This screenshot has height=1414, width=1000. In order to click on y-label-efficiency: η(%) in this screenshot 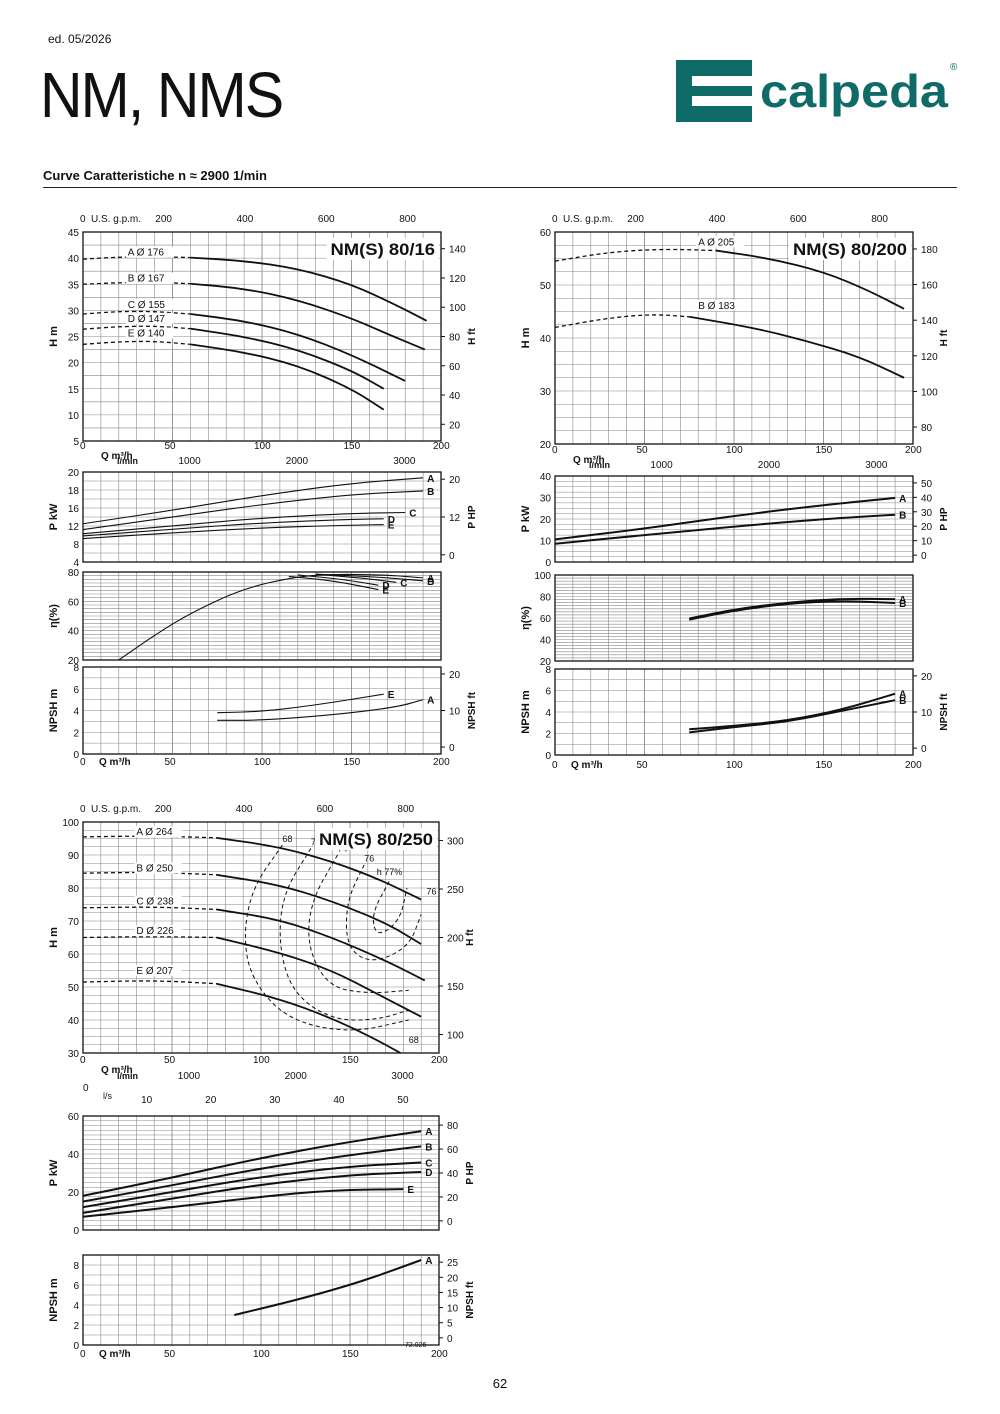, I will do `click(526, 618)`.